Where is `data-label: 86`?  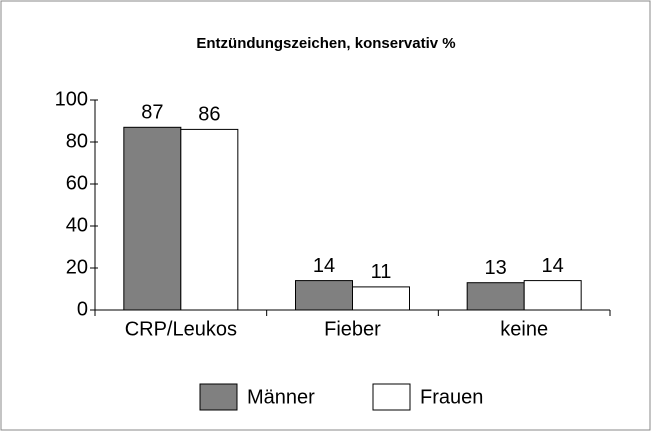
data-label: 86 is located at coordinates (209, 115).